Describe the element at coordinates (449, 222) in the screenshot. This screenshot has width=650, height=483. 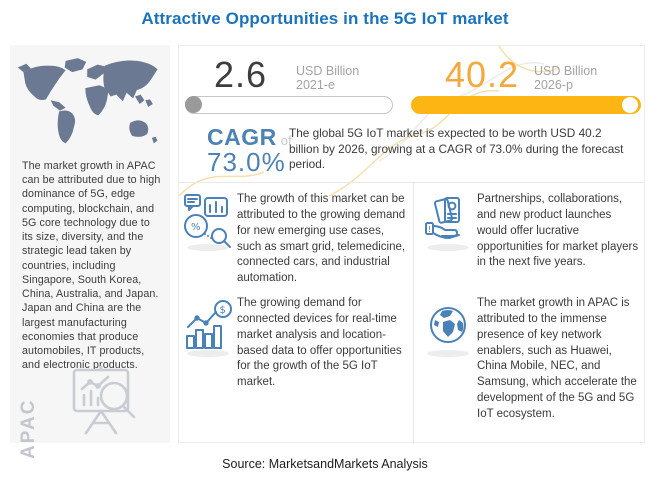
I see `money-hand-icon: !` at that location.